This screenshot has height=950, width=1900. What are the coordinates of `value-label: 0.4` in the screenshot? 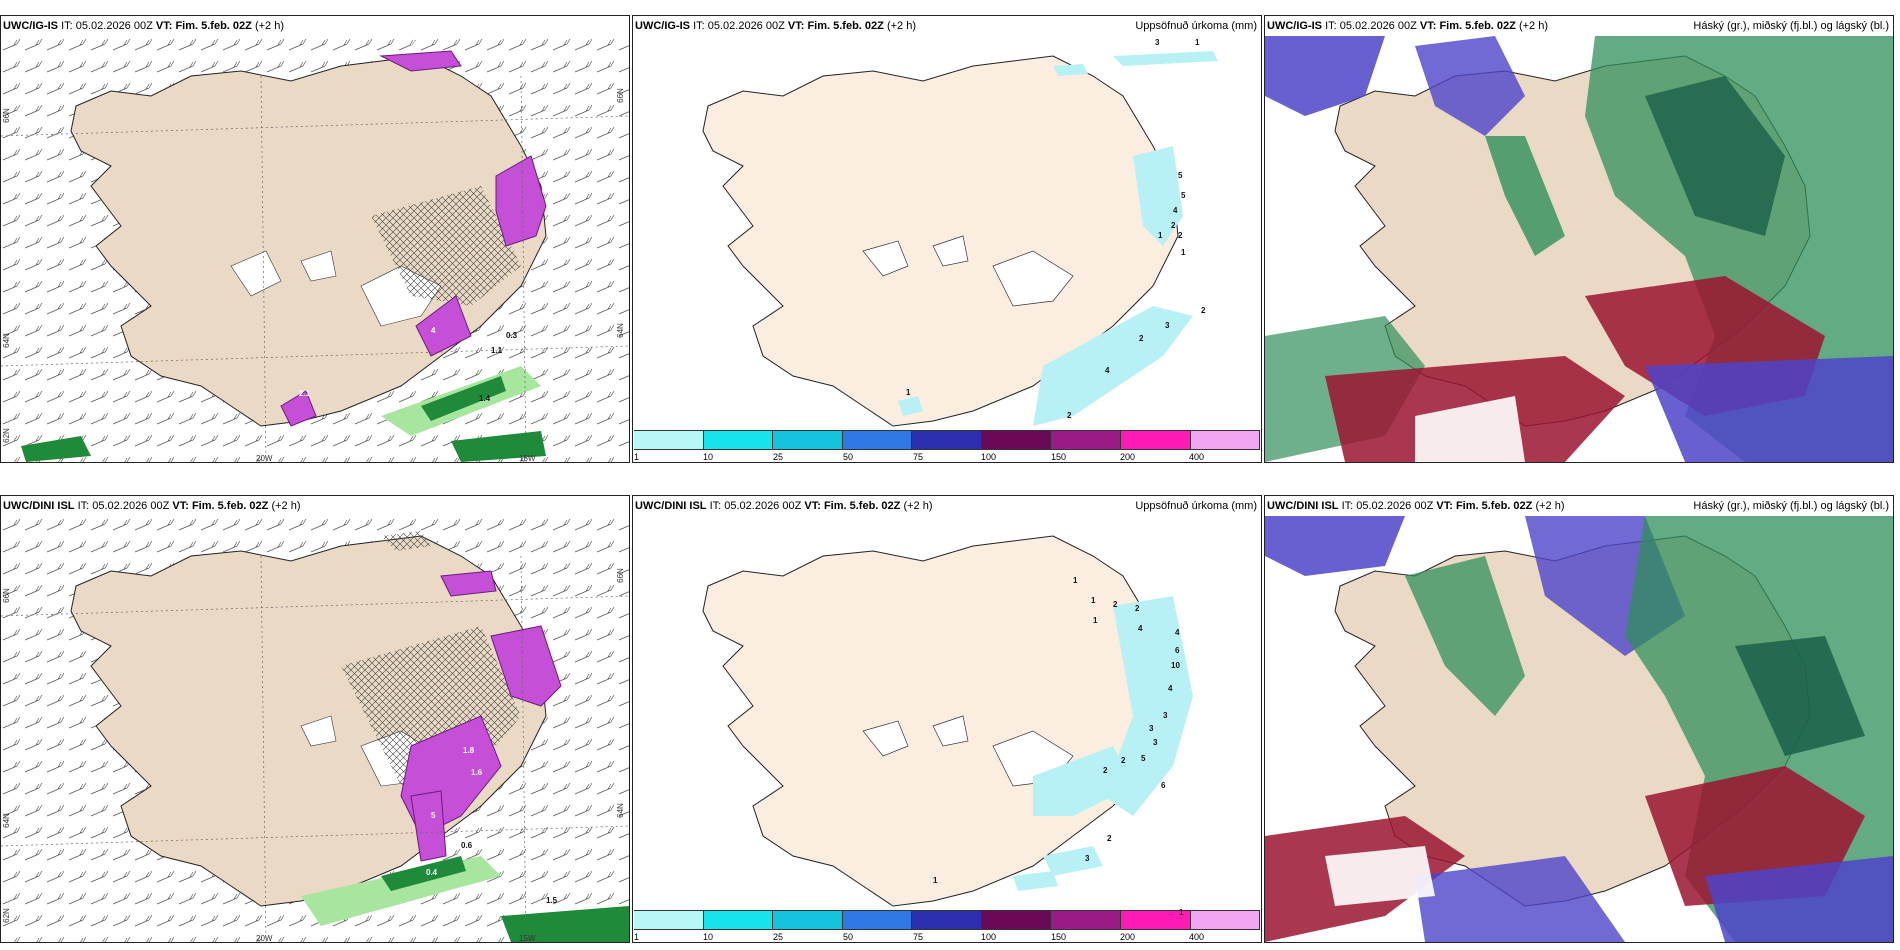 It's located at (432, 872).